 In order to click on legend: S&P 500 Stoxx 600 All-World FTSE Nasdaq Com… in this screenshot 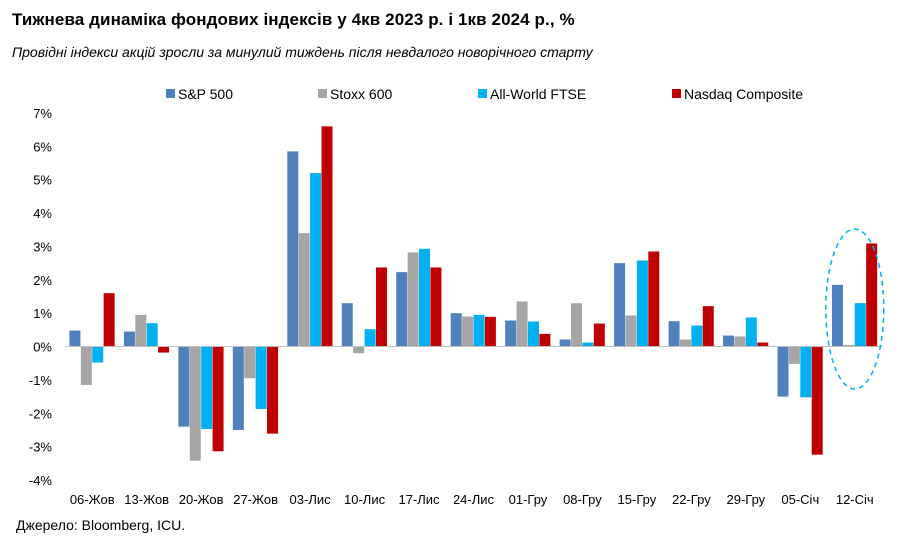, I will do `click(484, 94)`.